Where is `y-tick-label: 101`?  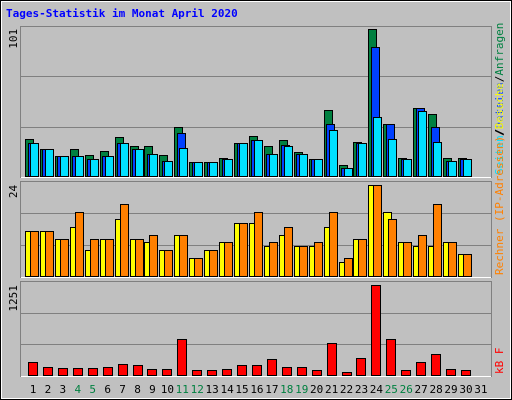 y-tick-label: 101 is located at coordinates (13, 39).